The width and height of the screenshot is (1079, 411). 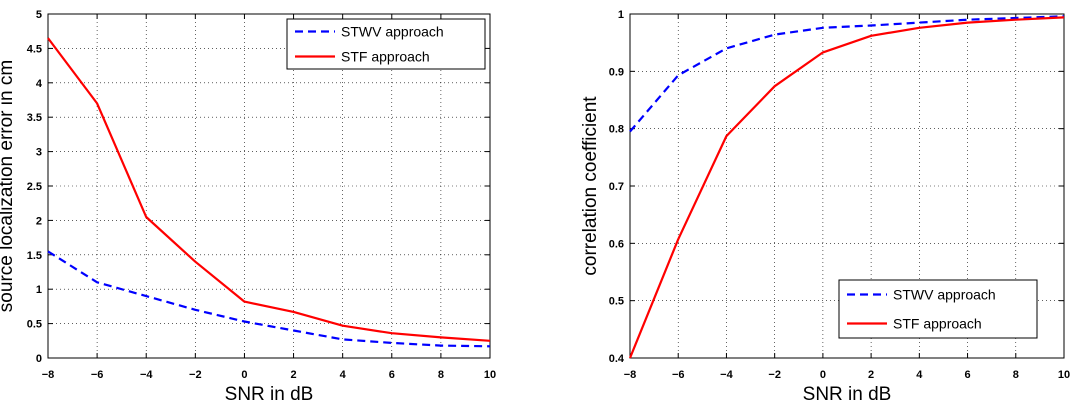 I want to click on y-tick-label: 0, so click(x=39, y=359).